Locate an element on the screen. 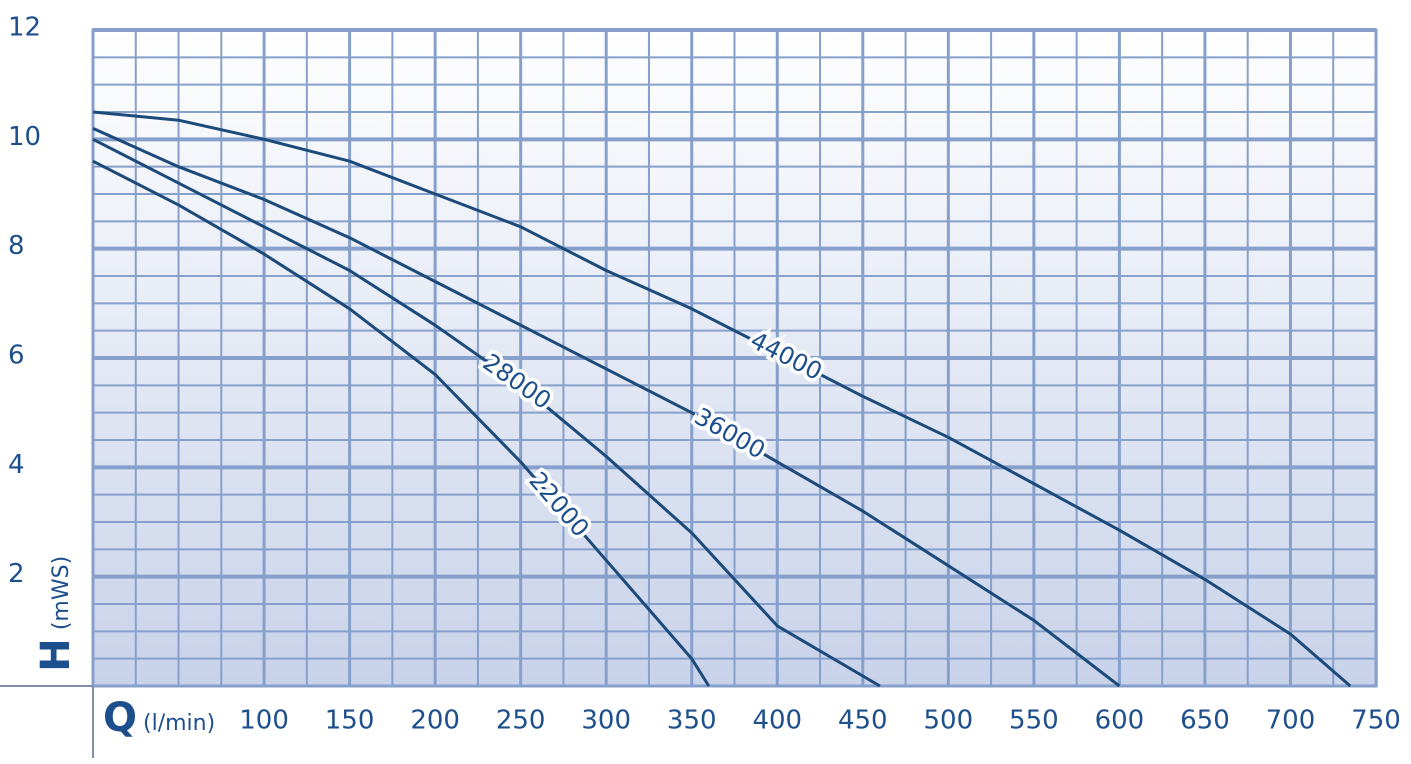  x-axis-unit: (l/min) is located at coordinates (179, 723).